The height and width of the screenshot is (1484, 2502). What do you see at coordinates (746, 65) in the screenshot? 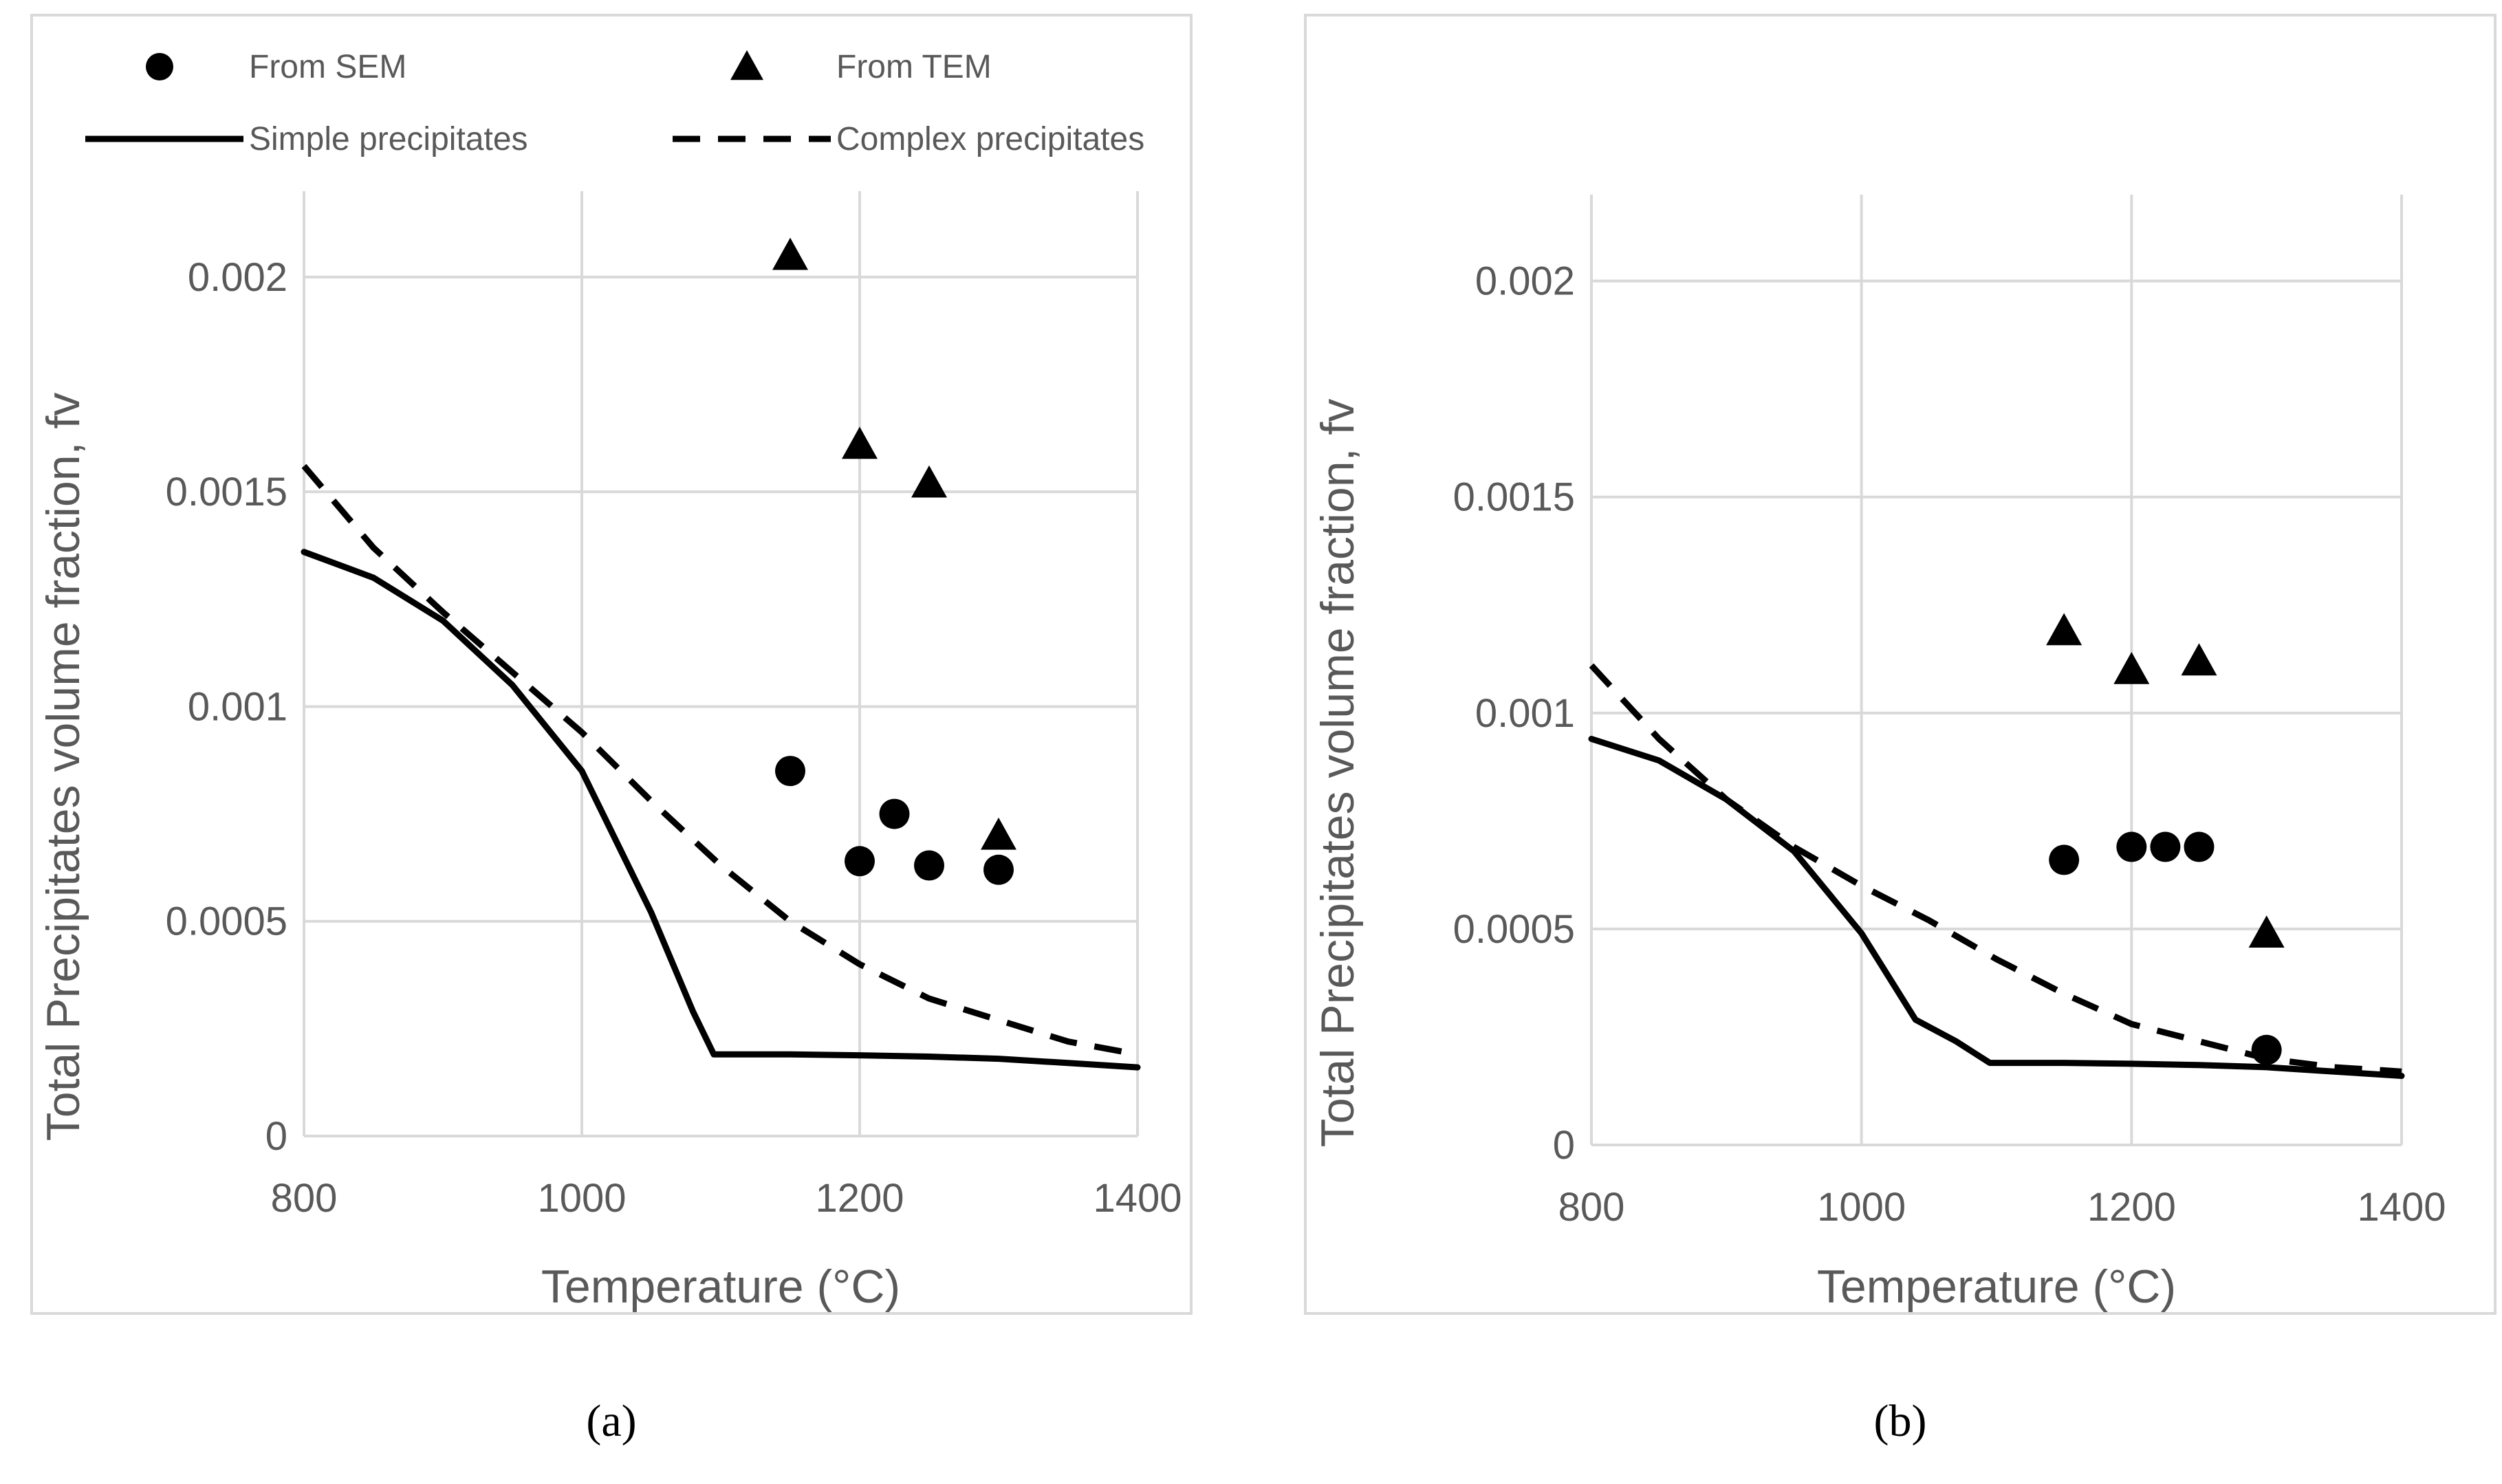
I see `legend-tem-marker` at bounding box center [746, 65].